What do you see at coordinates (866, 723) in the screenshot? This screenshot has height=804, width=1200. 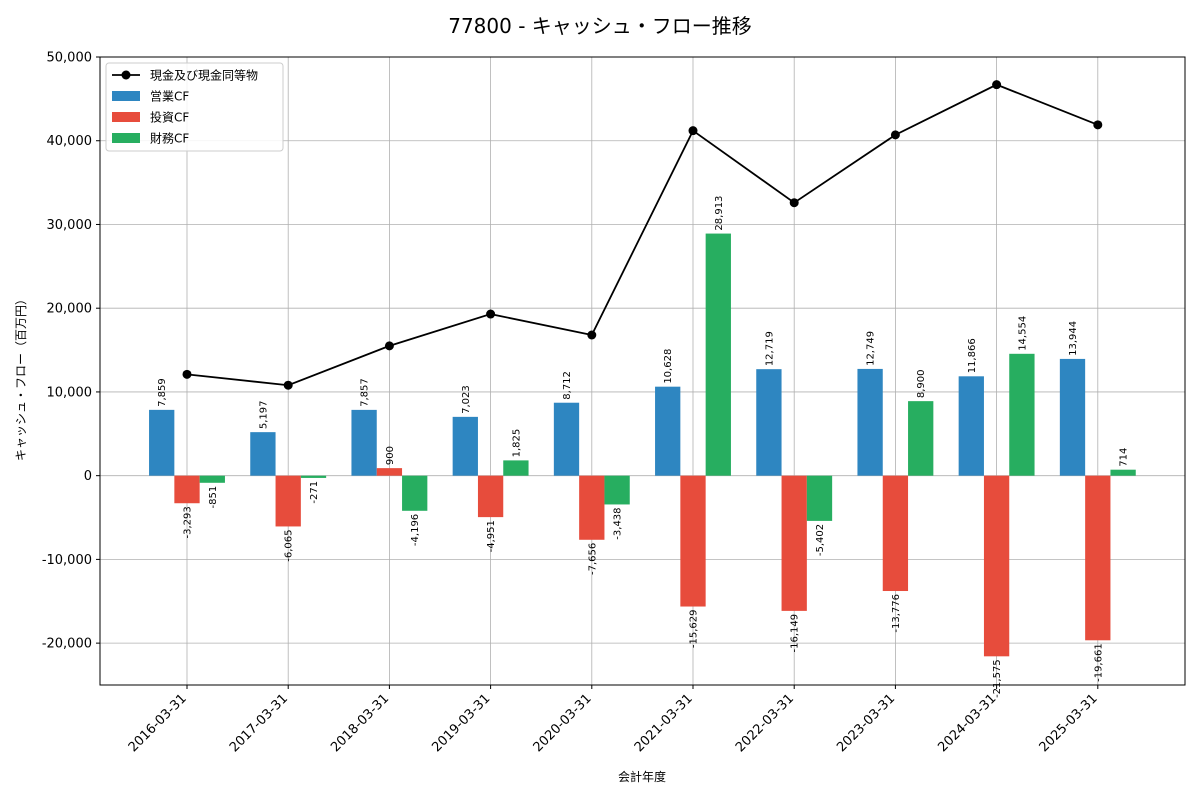 I see `x-tick-label: 2023-03-31` at bounding box center [866, 723].